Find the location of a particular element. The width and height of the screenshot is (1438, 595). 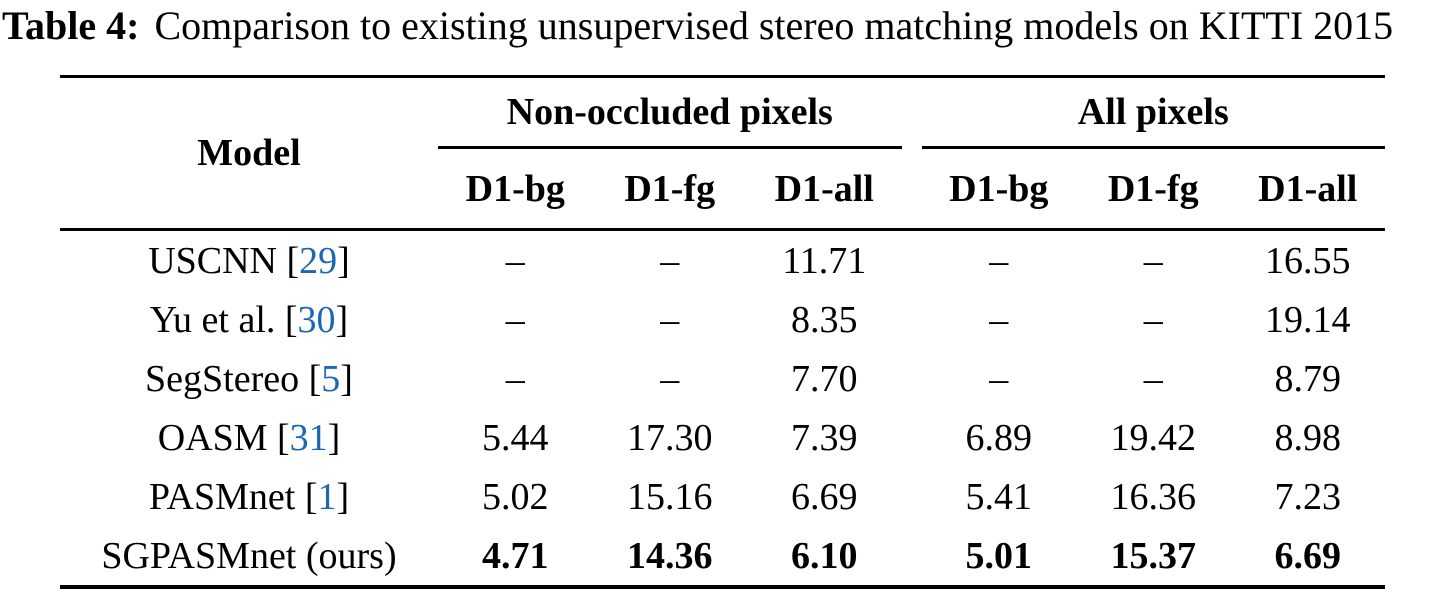

column-header-nonocc-d1all: D1-all is located at coordinates (824, 189).